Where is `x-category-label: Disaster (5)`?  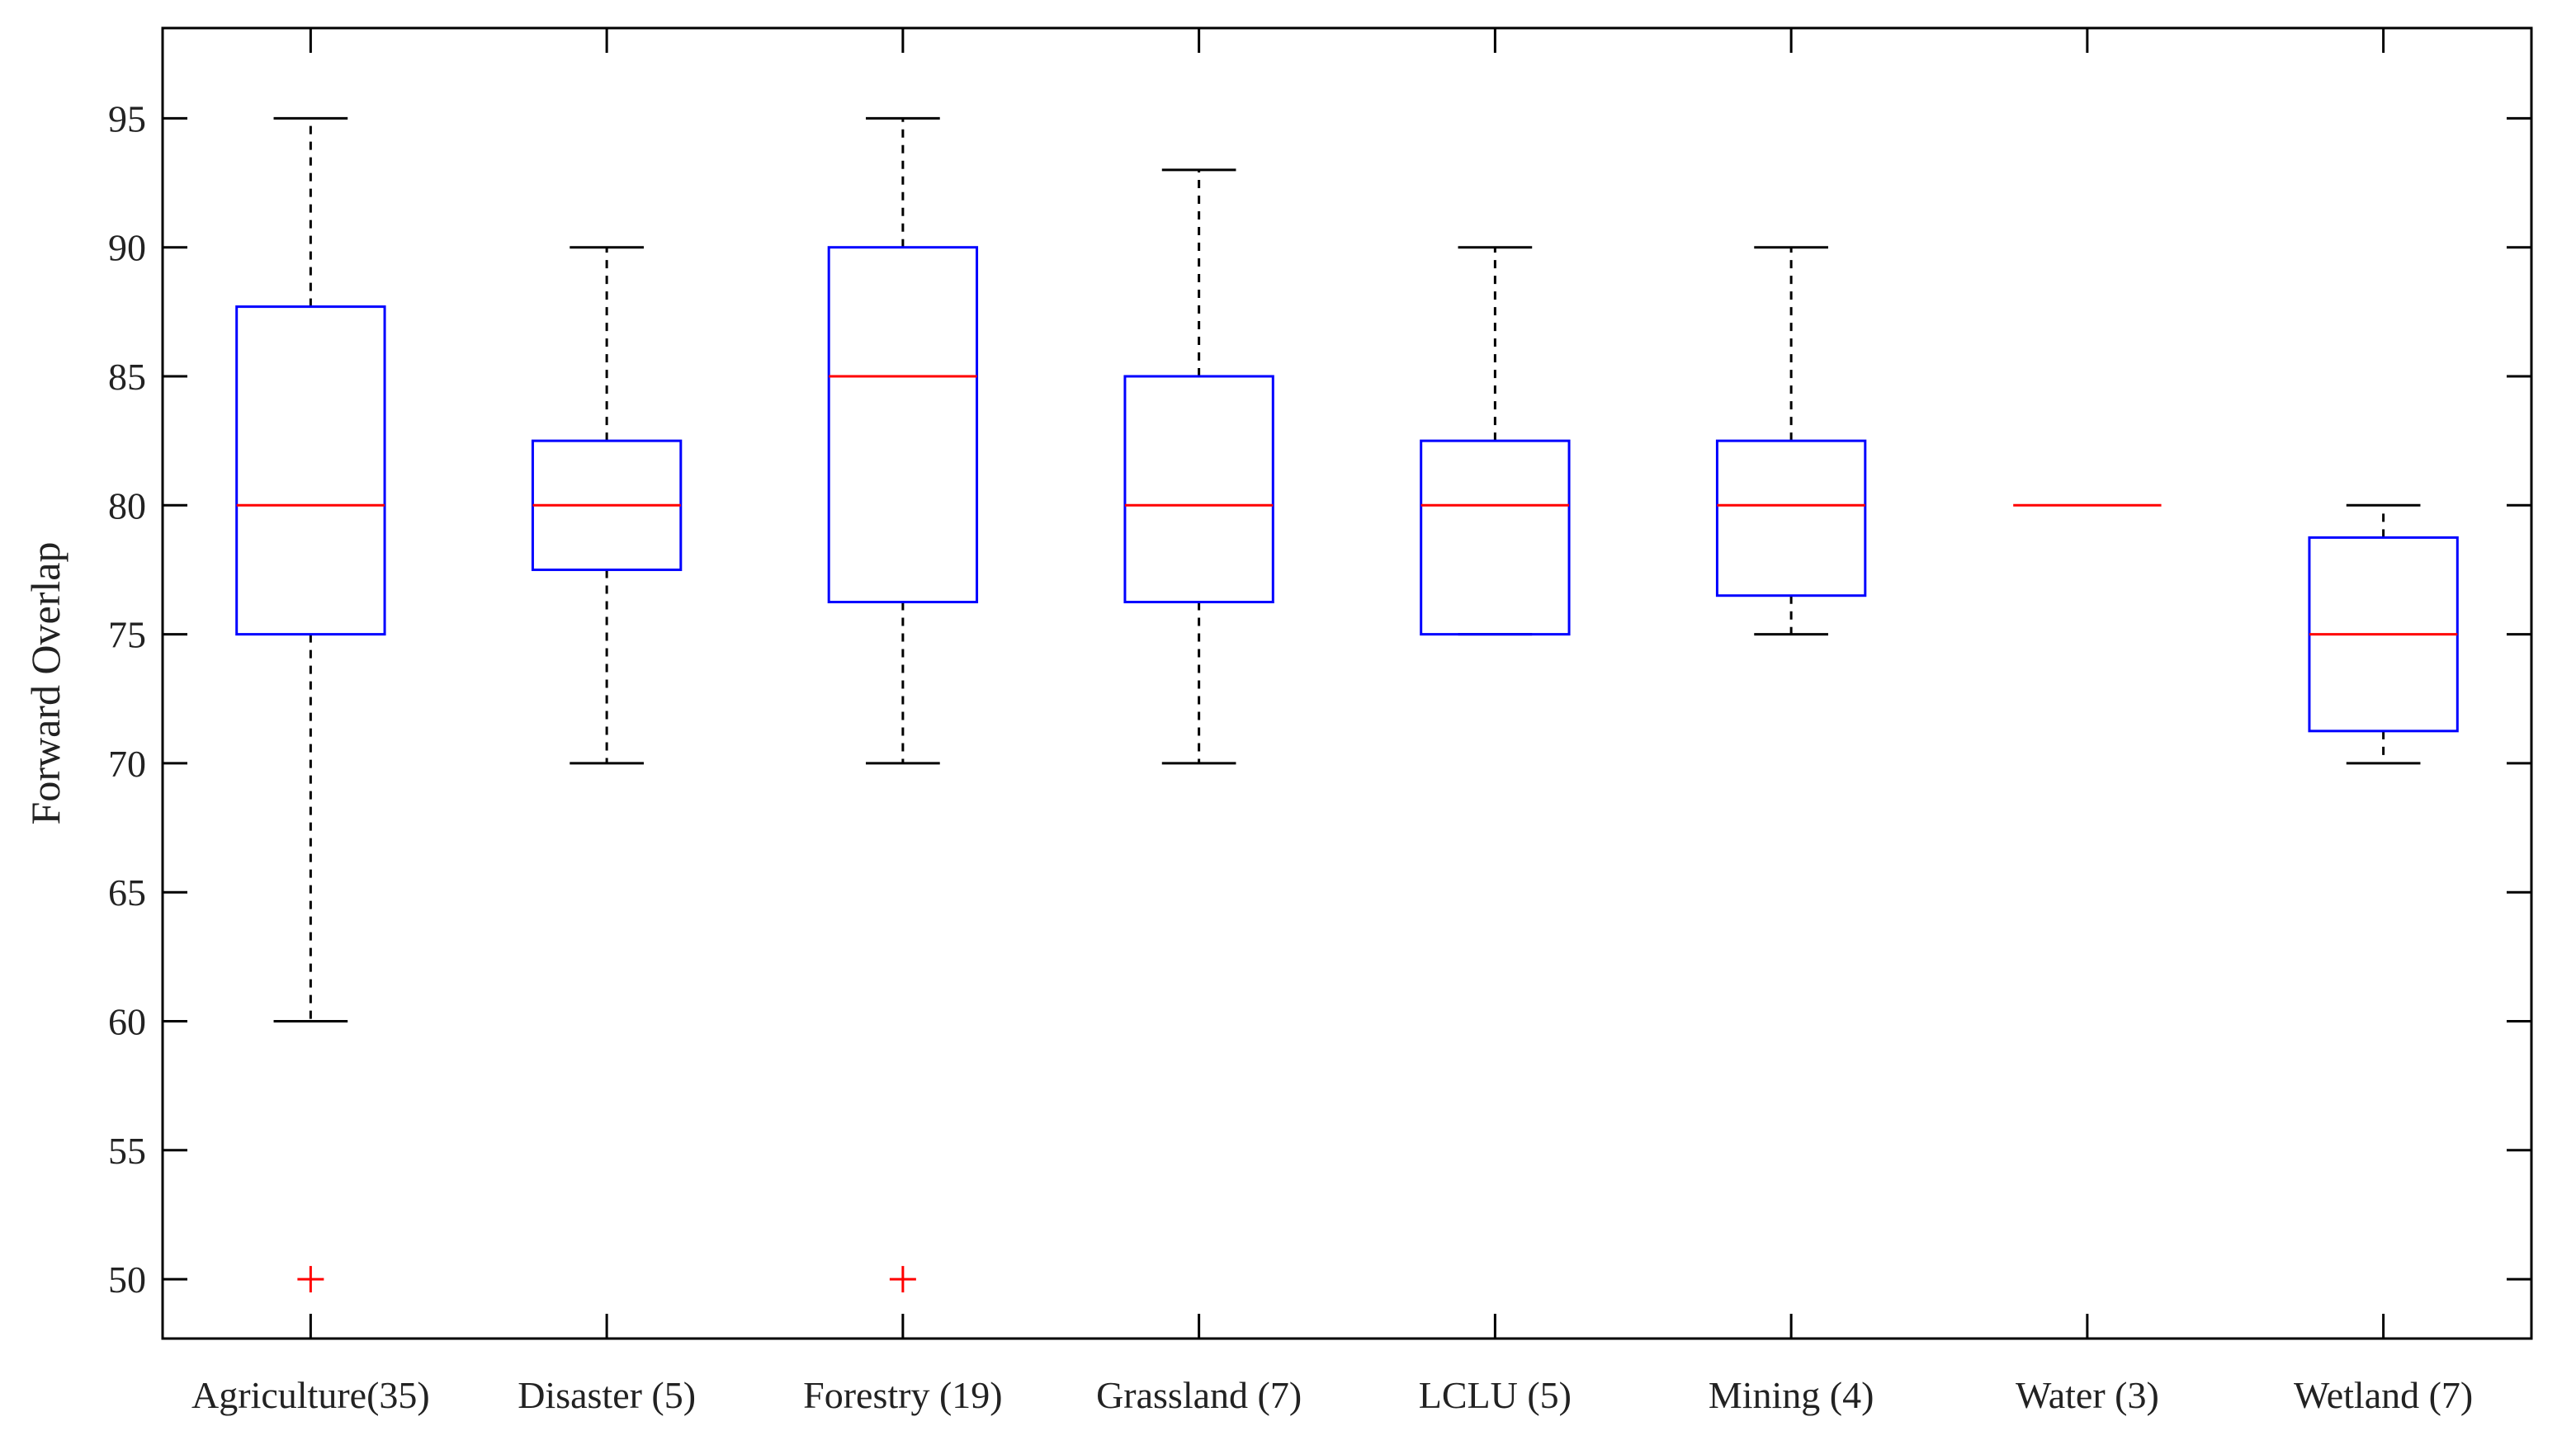 x-category-label: Disaster (5) is located at coordinates (607, 1395).